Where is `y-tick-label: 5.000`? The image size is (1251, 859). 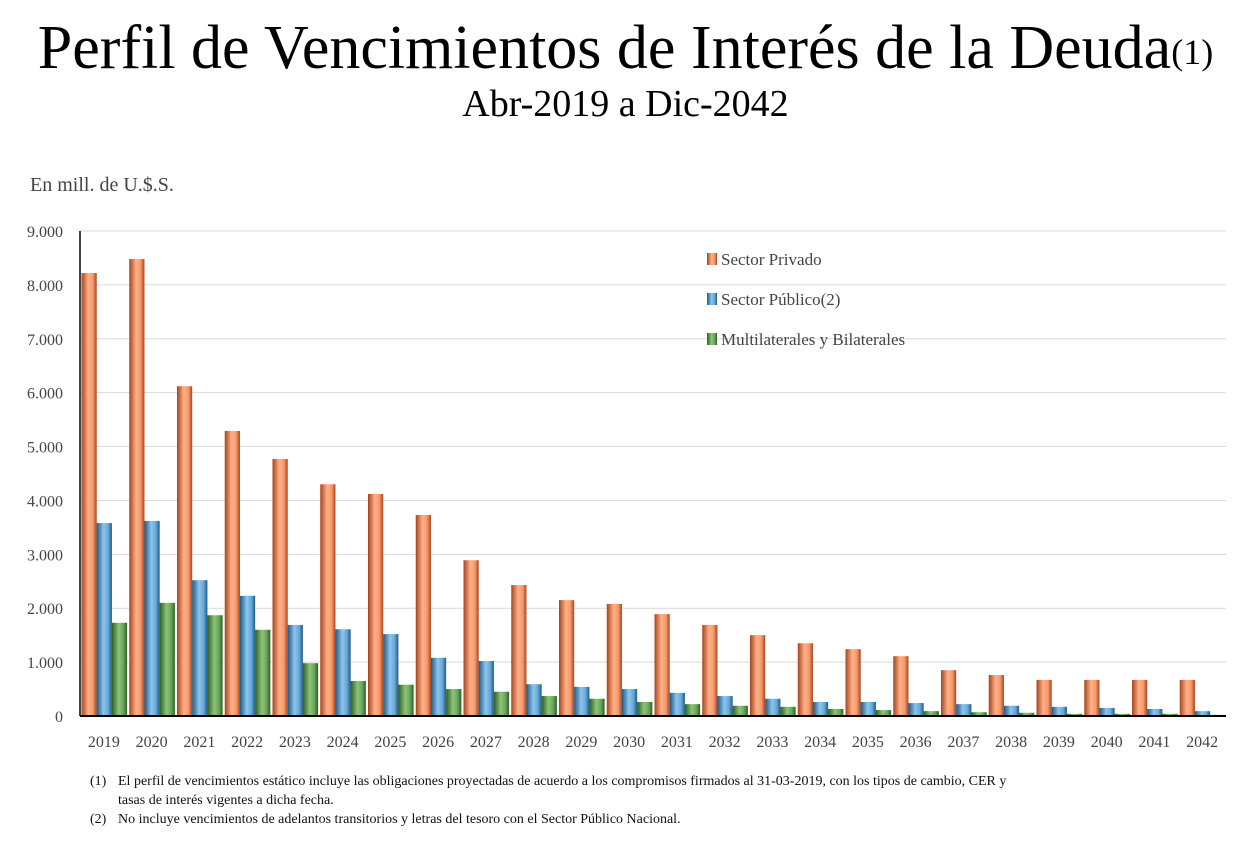
y-tick-label: 5.000 is located at coordinates (45, 448).